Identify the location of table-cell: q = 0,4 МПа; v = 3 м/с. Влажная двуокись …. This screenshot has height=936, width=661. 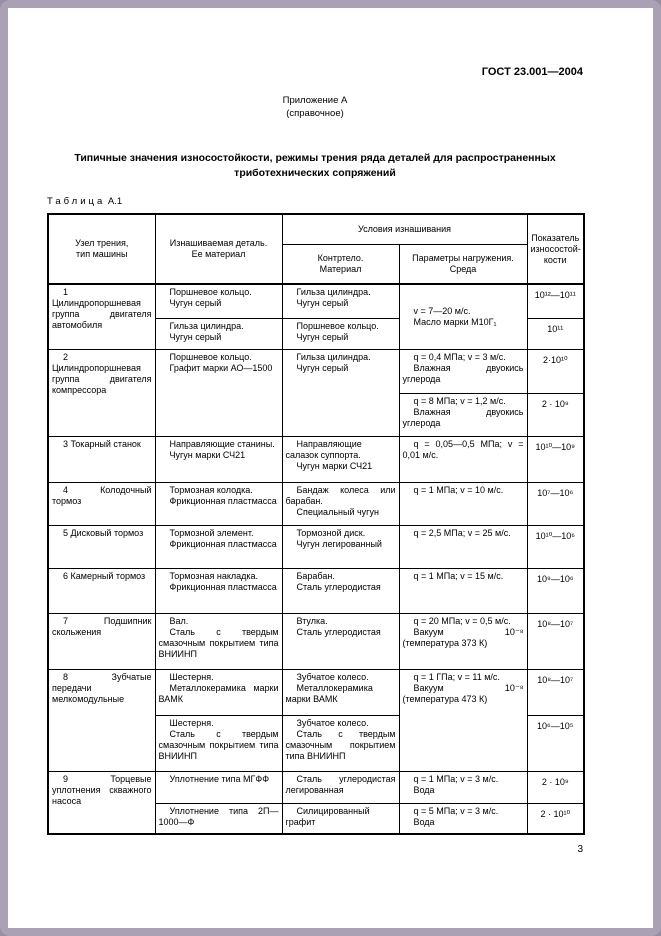
(463, 371).